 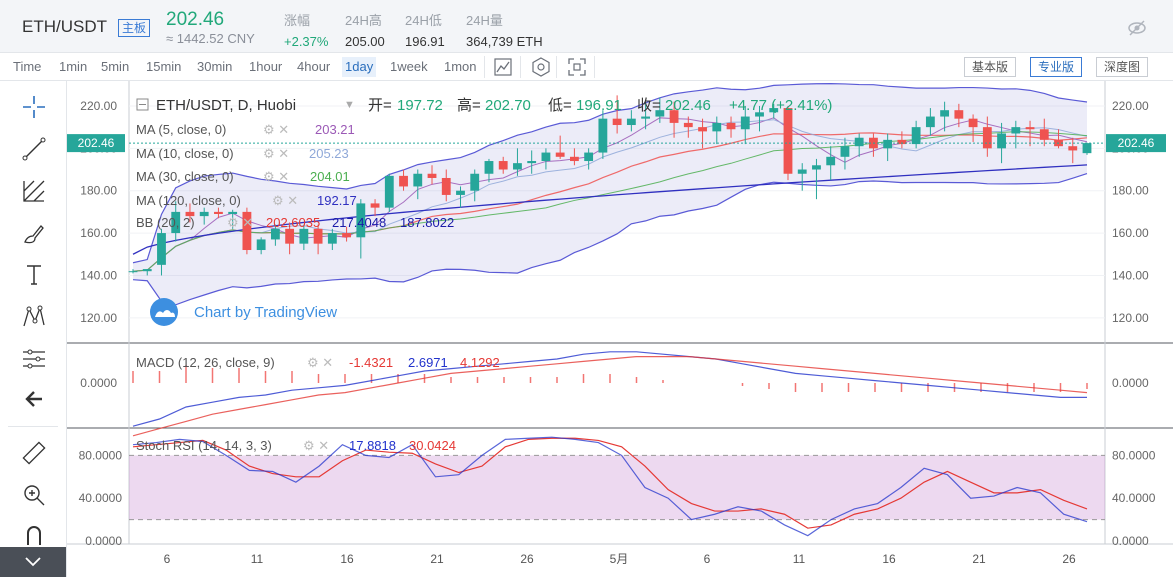 I want to click on view-depth-button: 深度图, so click(x=1122, y=67).